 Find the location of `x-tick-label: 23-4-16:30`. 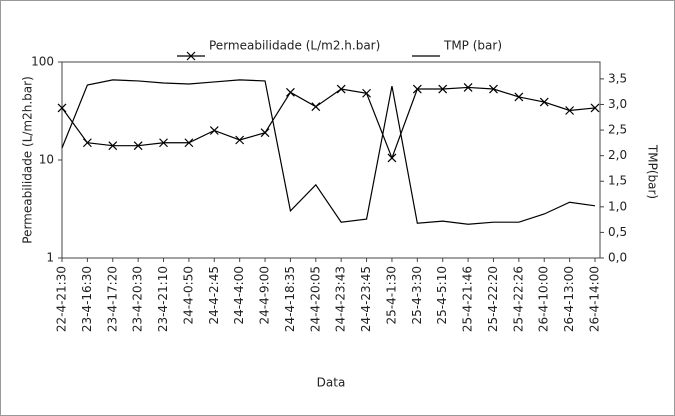

x-tick-label: 23-4-16:30 is located at coordinates (87, 299).